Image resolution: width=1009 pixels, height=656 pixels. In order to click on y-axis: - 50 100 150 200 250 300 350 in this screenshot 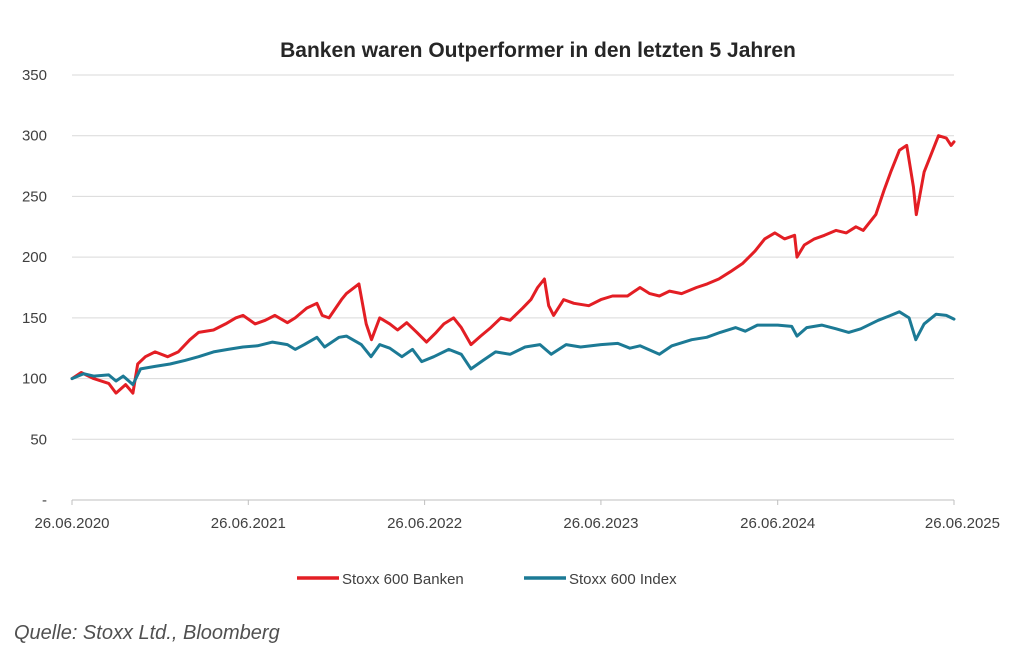, I will do `click(34, 288)`.